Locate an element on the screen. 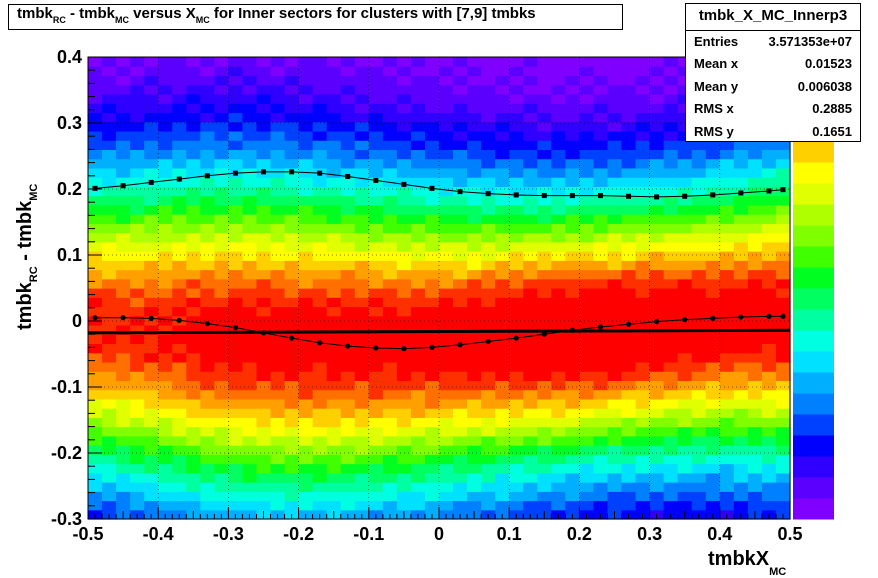 This screenshot has width=878, height=578. y-tick-label: 0.3 is located at coordinates (69, 123).